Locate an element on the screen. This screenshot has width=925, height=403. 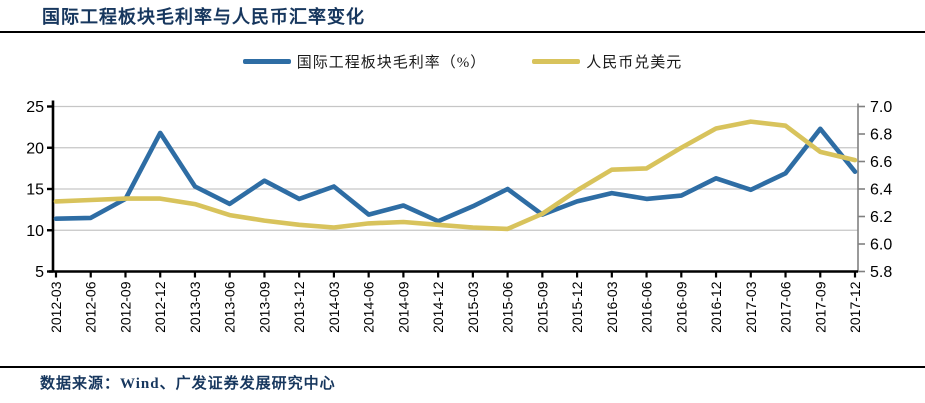
y-axis-right-tick-label: 6.2 is located at coordinates (881, 217).